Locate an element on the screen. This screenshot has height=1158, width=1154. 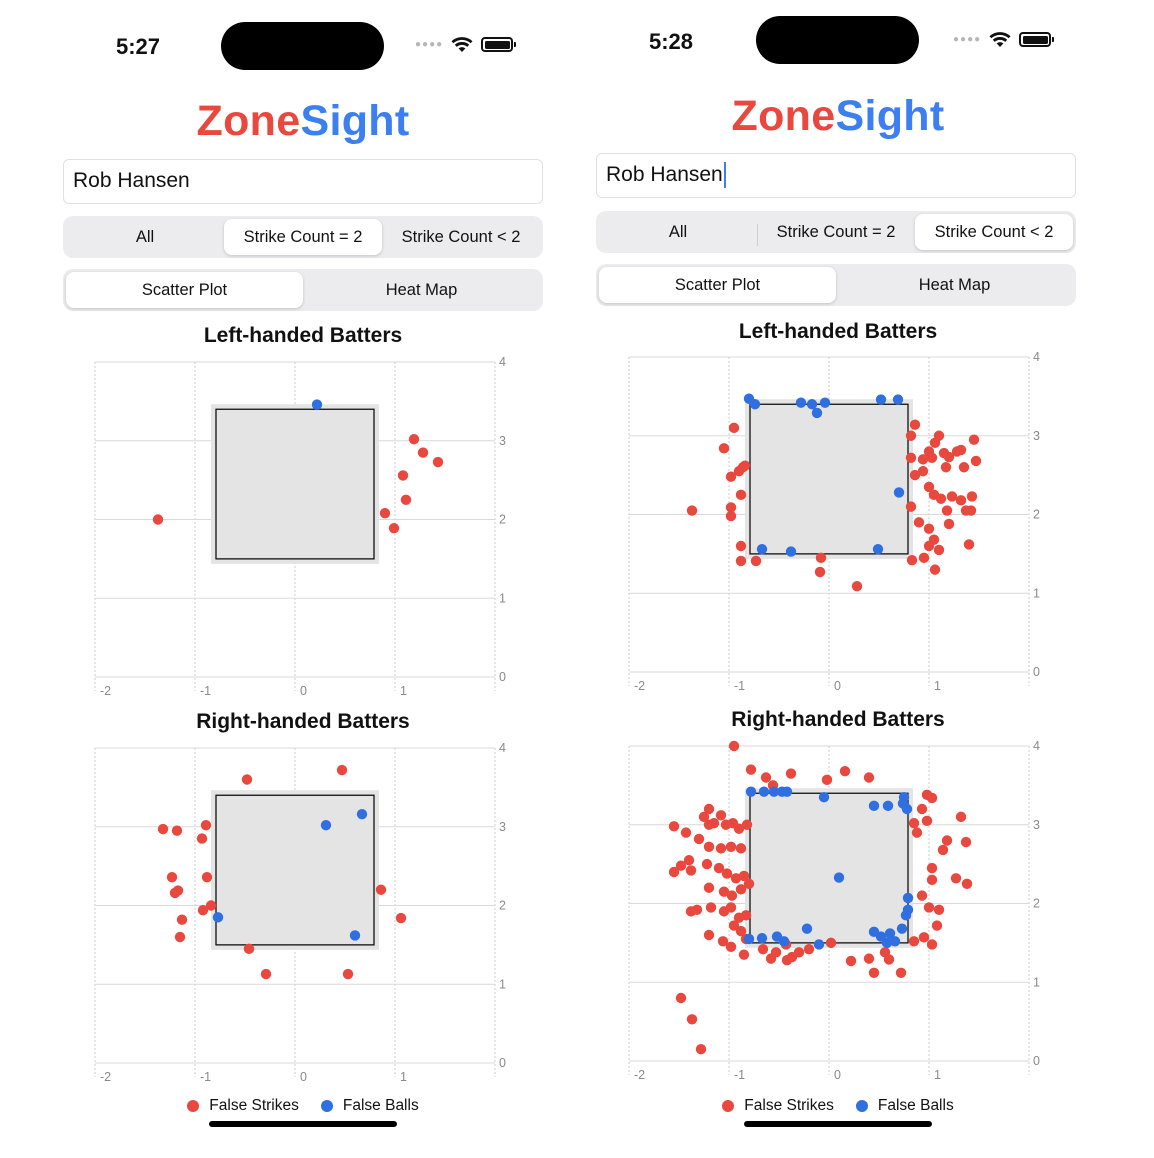
scatter-plot-right-handed: -2 -1 0 1 0 1 2 3 4 is located at coordinates (300, 912).